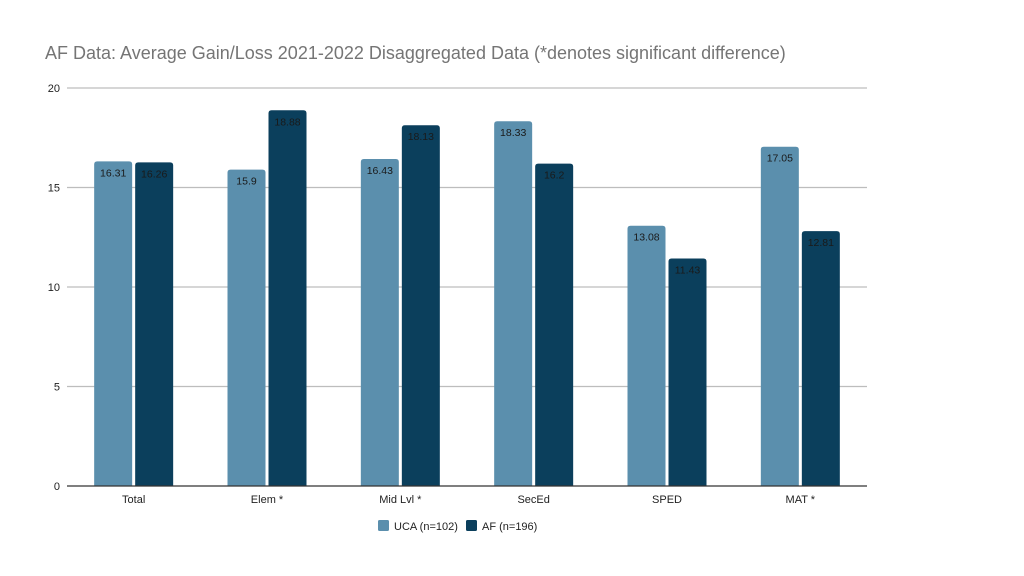 The width and height of the screenshot is (1024, 576). What do you see at coordinates (380, 171) in the screenshot?
I see `data-label: 16.43` at bounding box center [380, 171].